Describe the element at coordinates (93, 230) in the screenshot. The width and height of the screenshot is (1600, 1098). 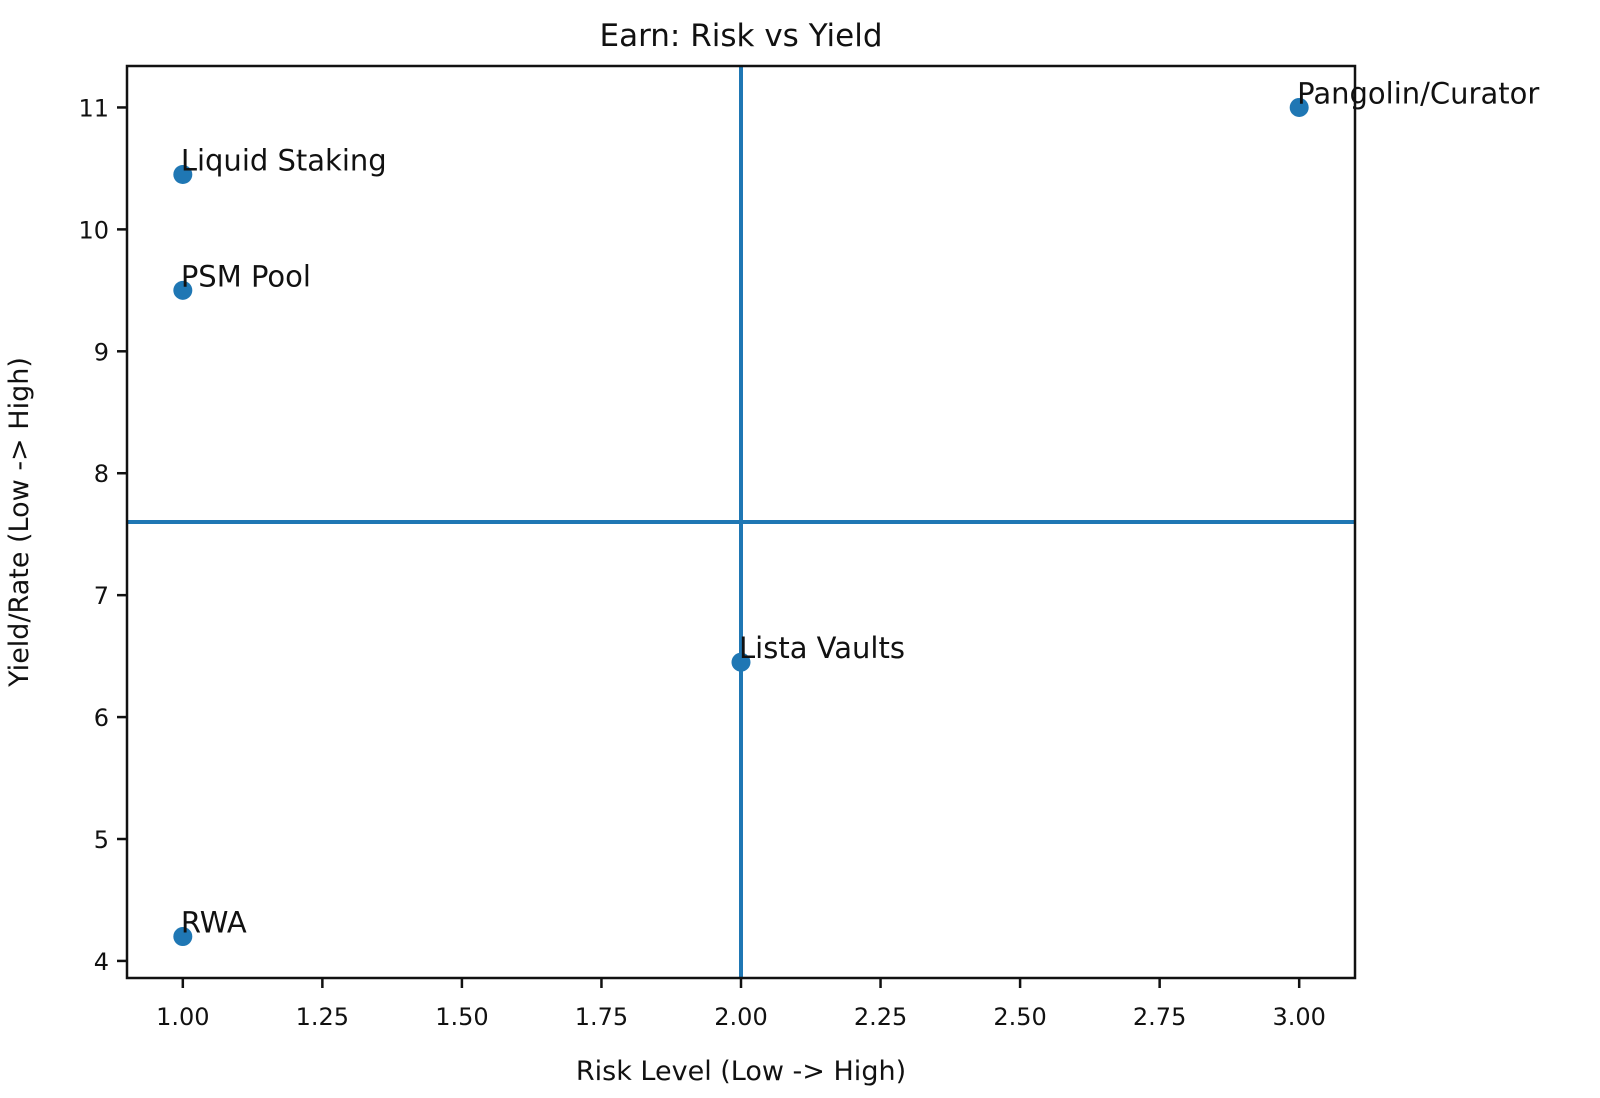
I see `y-tick-label: 10` at that location.